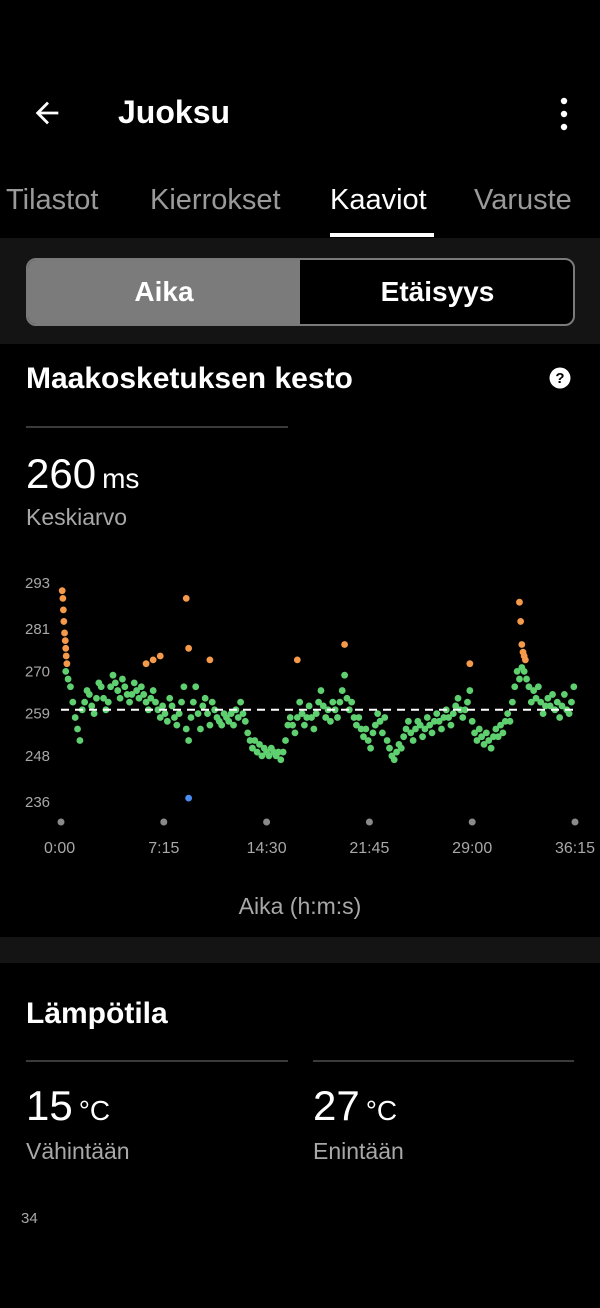 The height and width of the screenshot is (1308, 600). I want to click on tab-laps: Kierrokset, so click(215, 200).